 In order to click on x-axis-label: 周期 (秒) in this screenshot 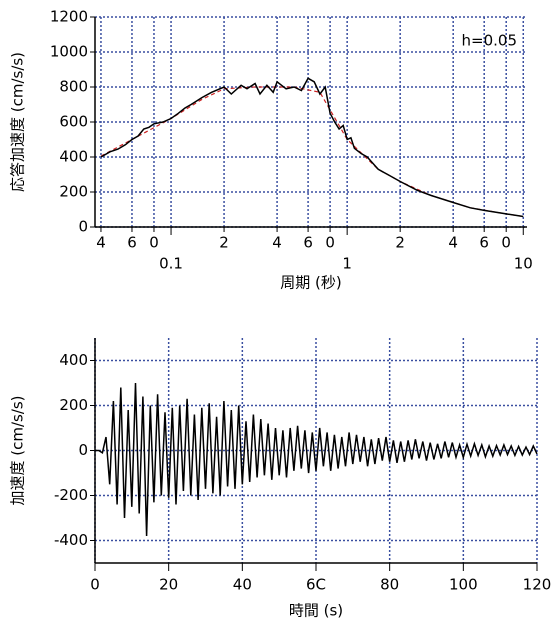, I will do `click(310, 283)`.